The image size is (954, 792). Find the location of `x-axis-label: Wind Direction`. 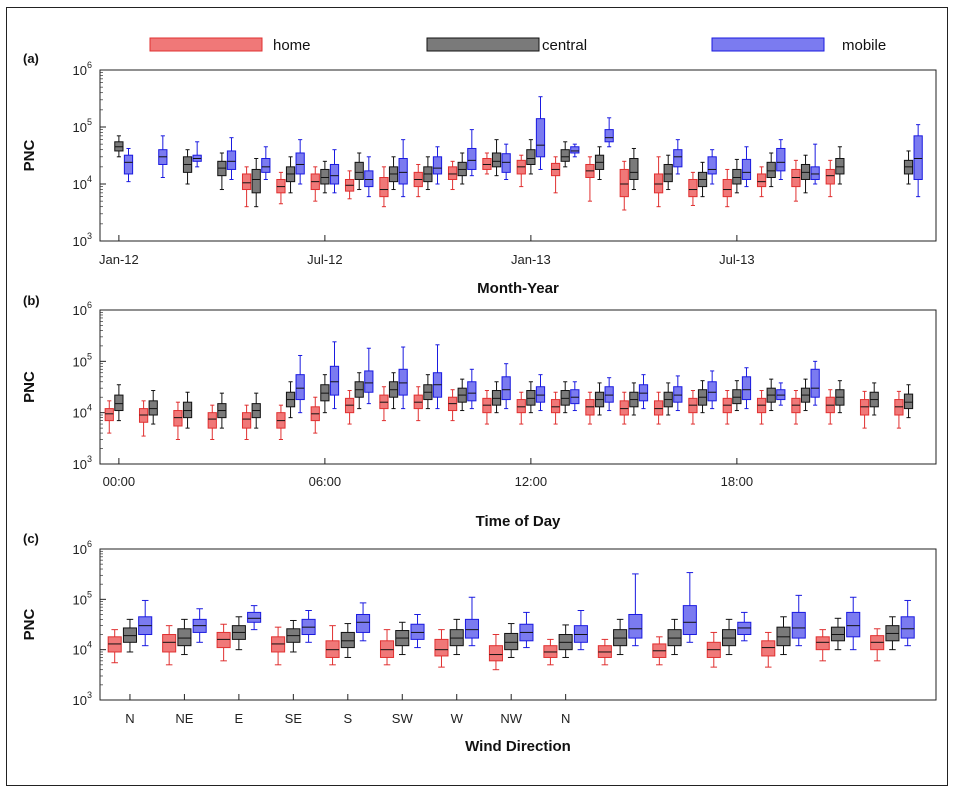

x-axis-label: Wind Direction is located at coordinates (518, 746).